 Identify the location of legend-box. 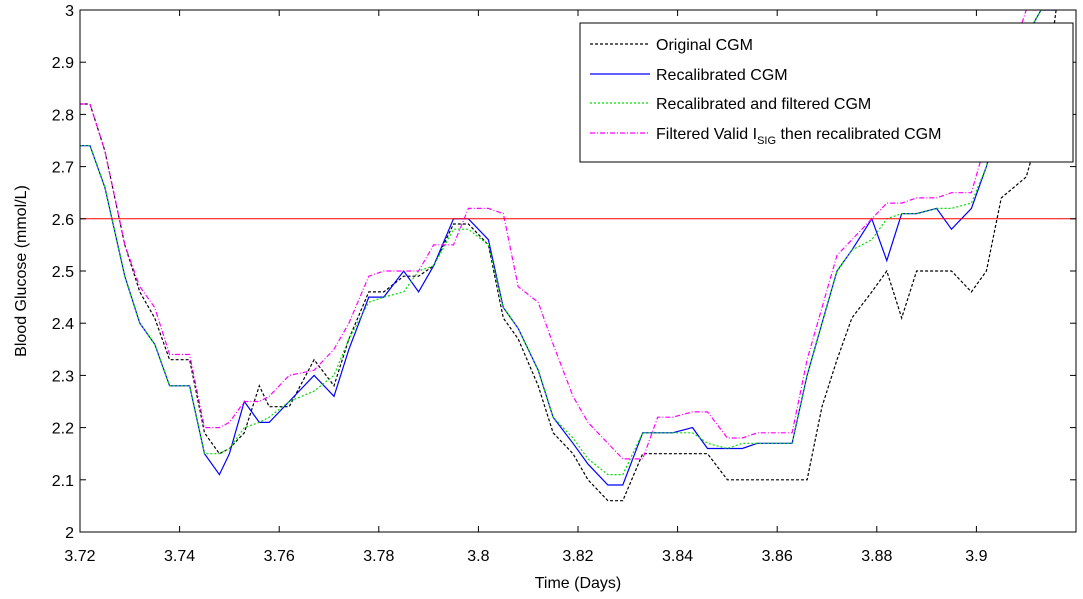
(826, 92).